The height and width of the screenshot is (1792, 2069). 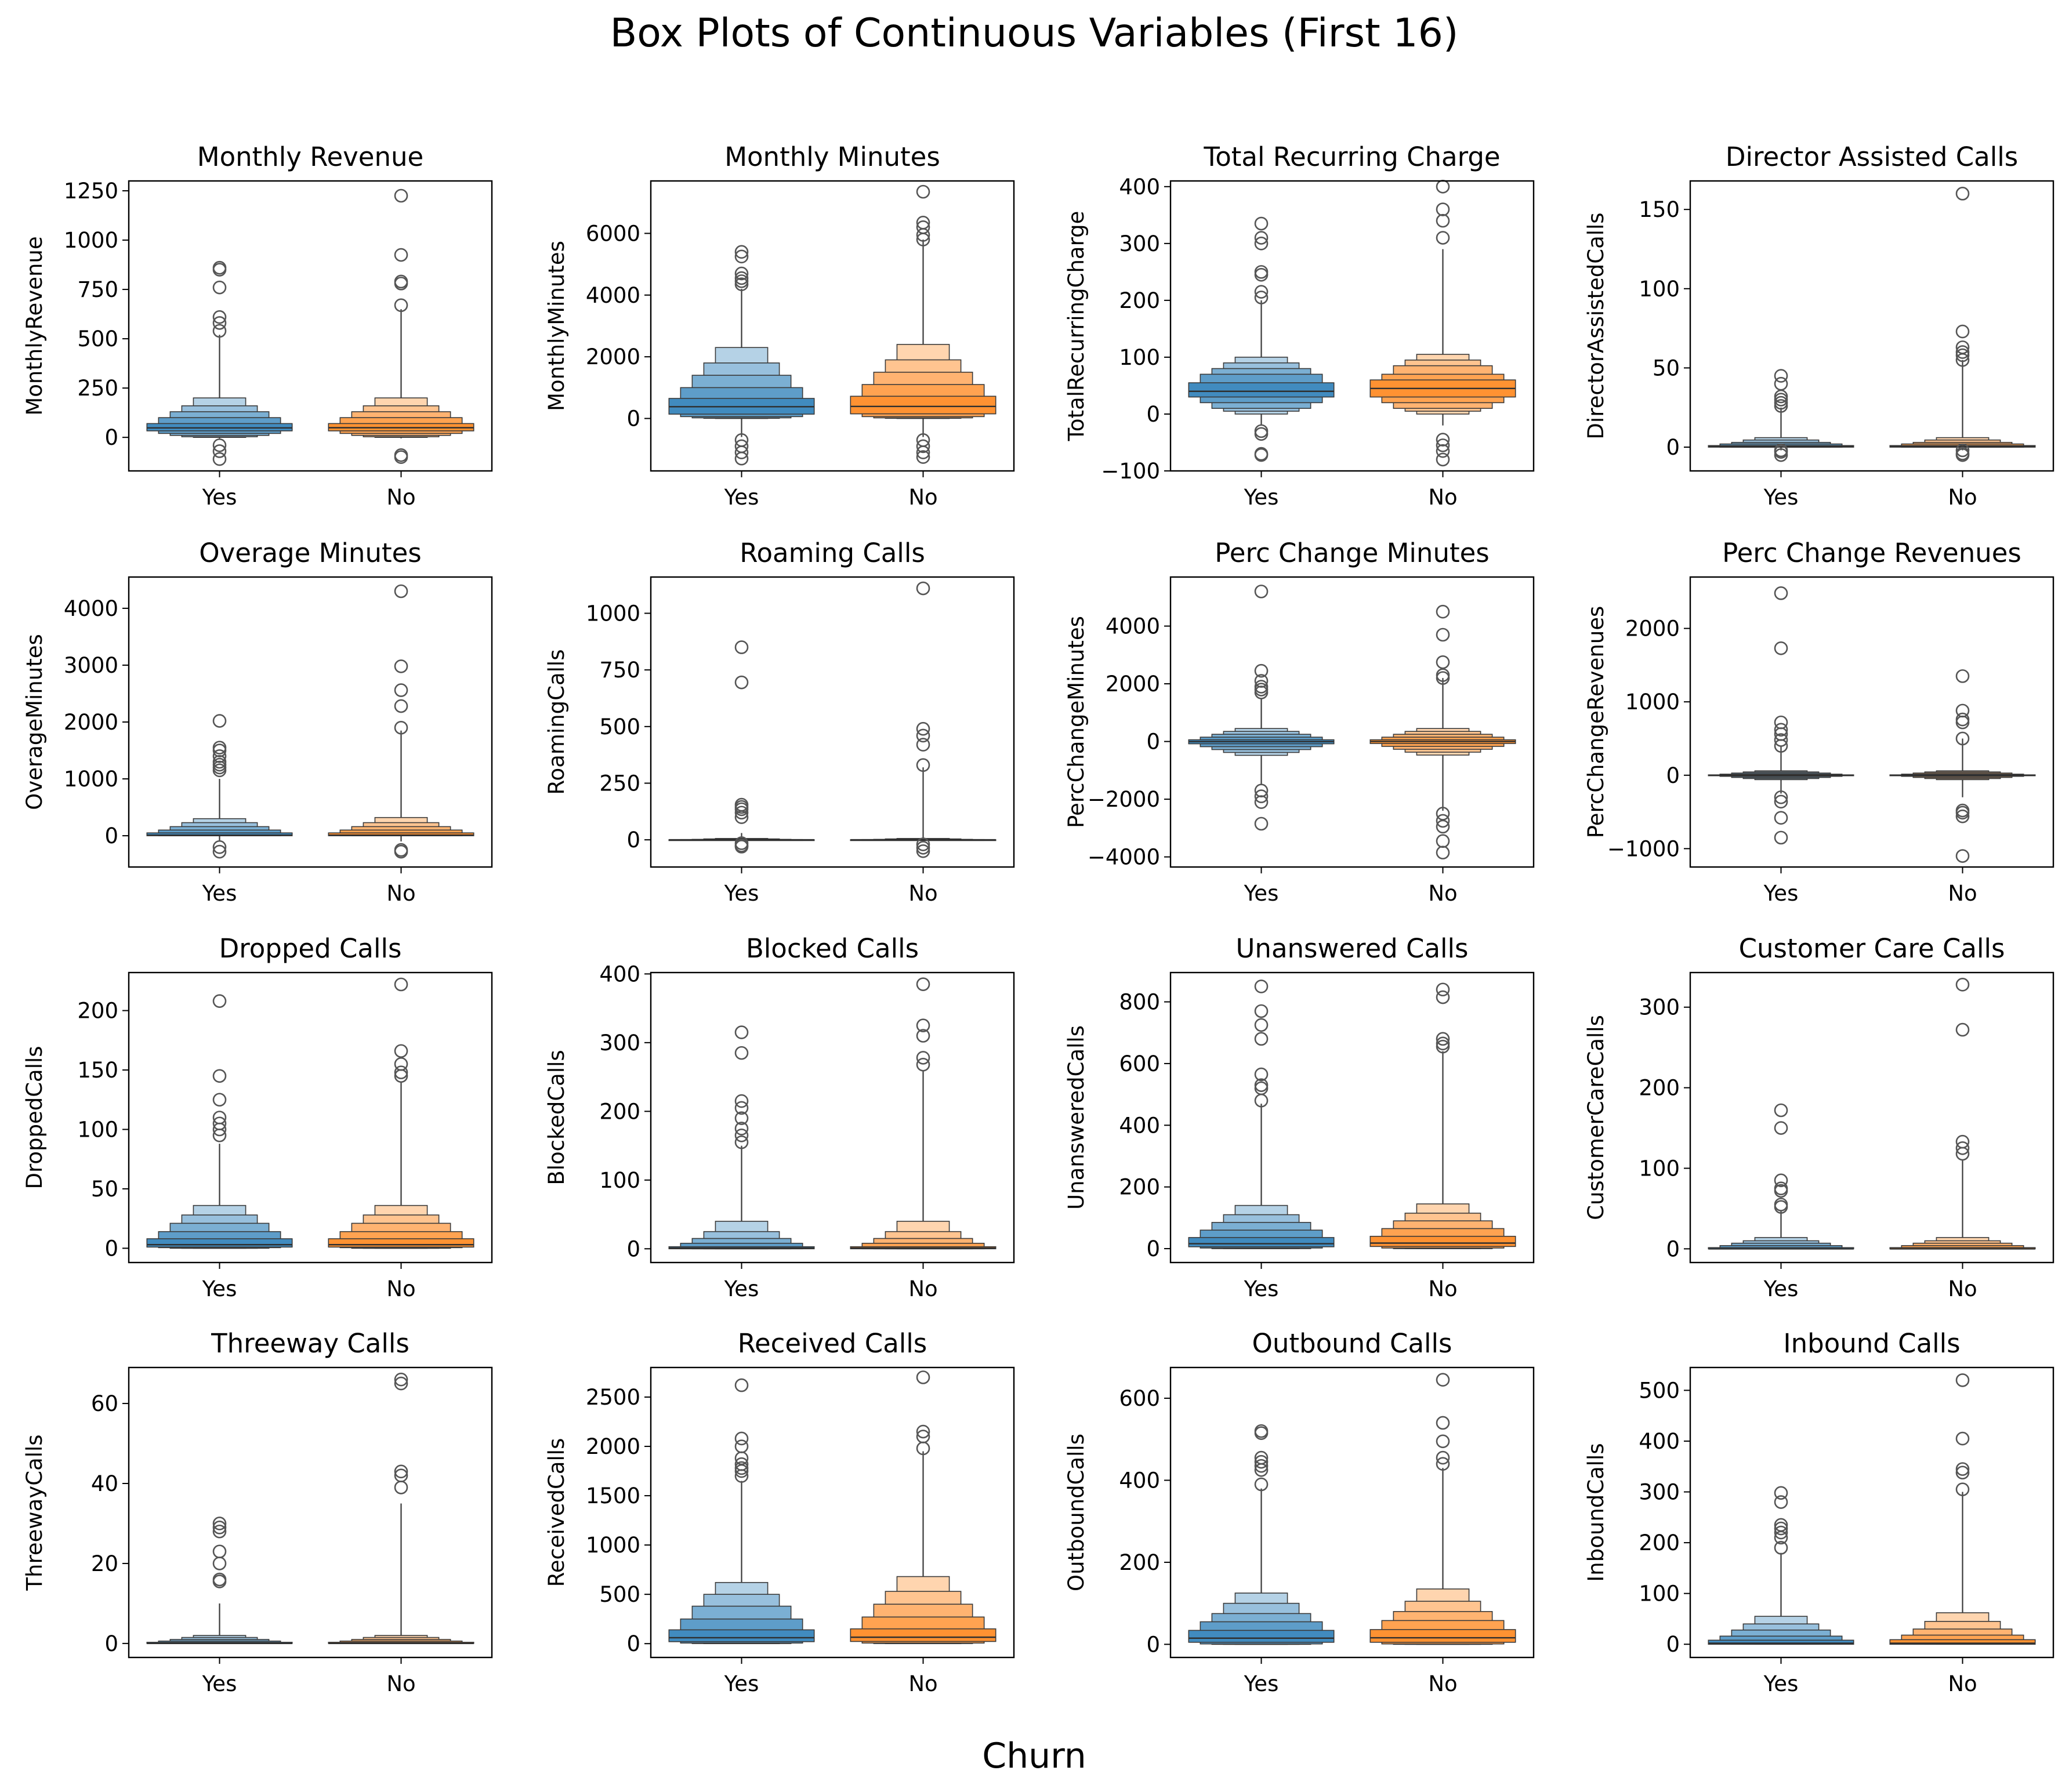 What do you see at coordinates (1124, 857) in the screenshot?
I see `y-tick-label: −4000` at bounding box center [1124, 857].